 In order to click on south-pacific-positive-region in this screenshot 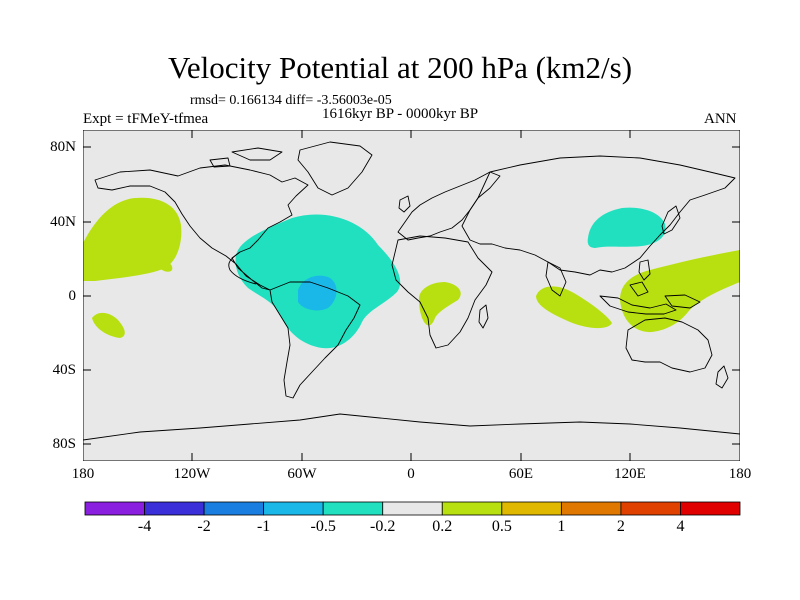, I will do `click(108, 325)`.